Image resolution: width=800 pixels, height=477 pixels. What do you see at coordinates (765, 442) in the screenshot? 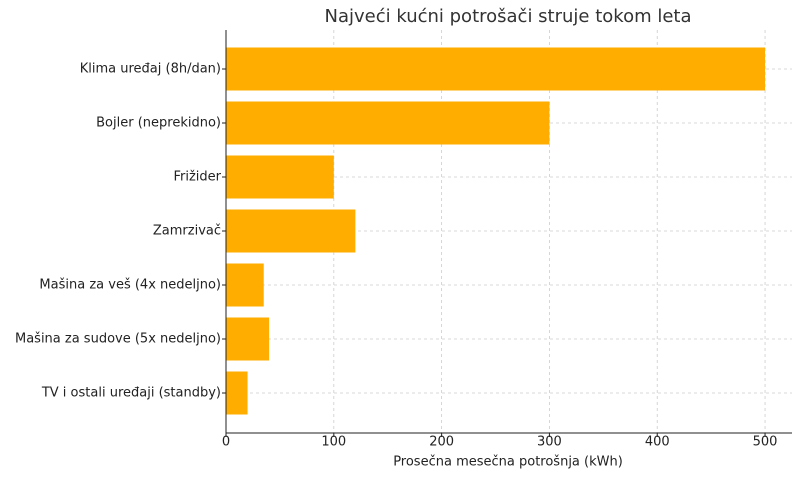
I see `x-tick-label: 500` at bounding box center [765, 442].